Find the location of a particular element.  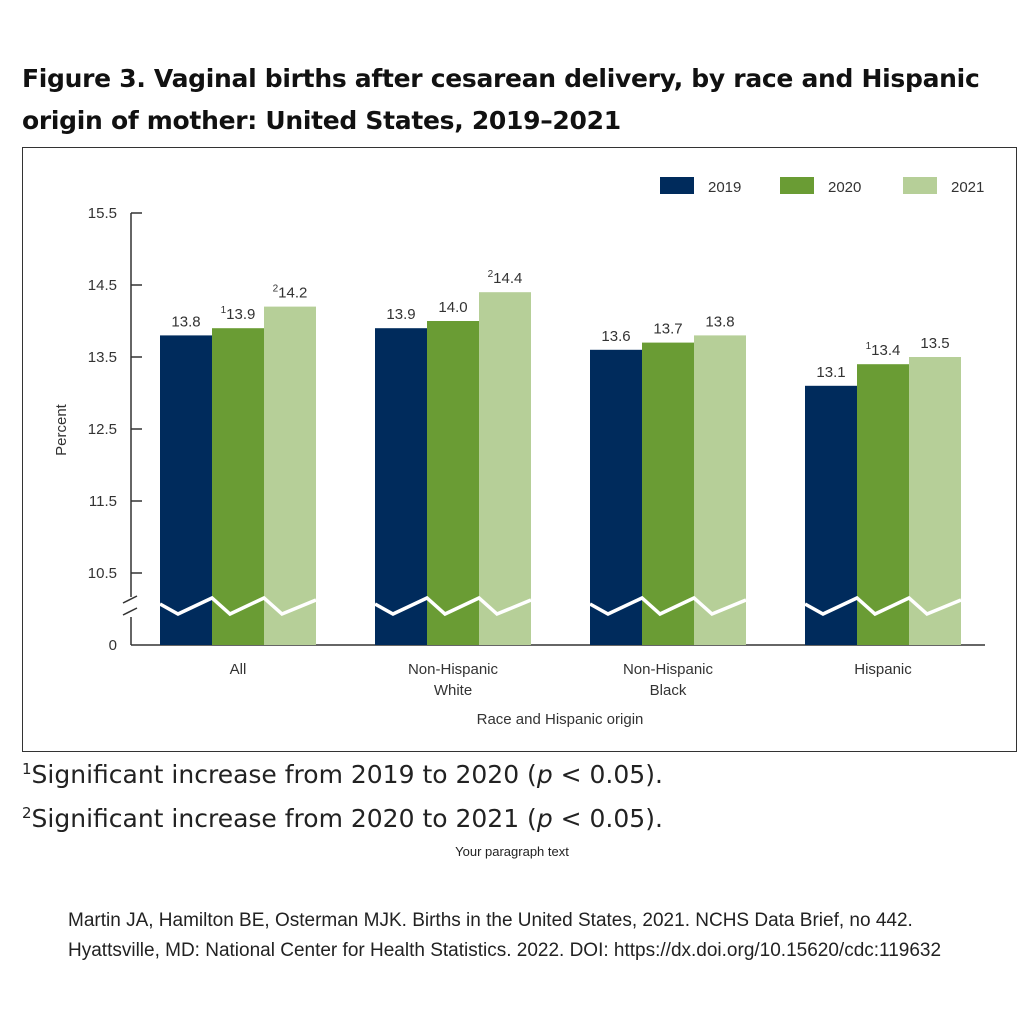

bar-2021-non-hispanic-white is located at coordinates (505, 468).